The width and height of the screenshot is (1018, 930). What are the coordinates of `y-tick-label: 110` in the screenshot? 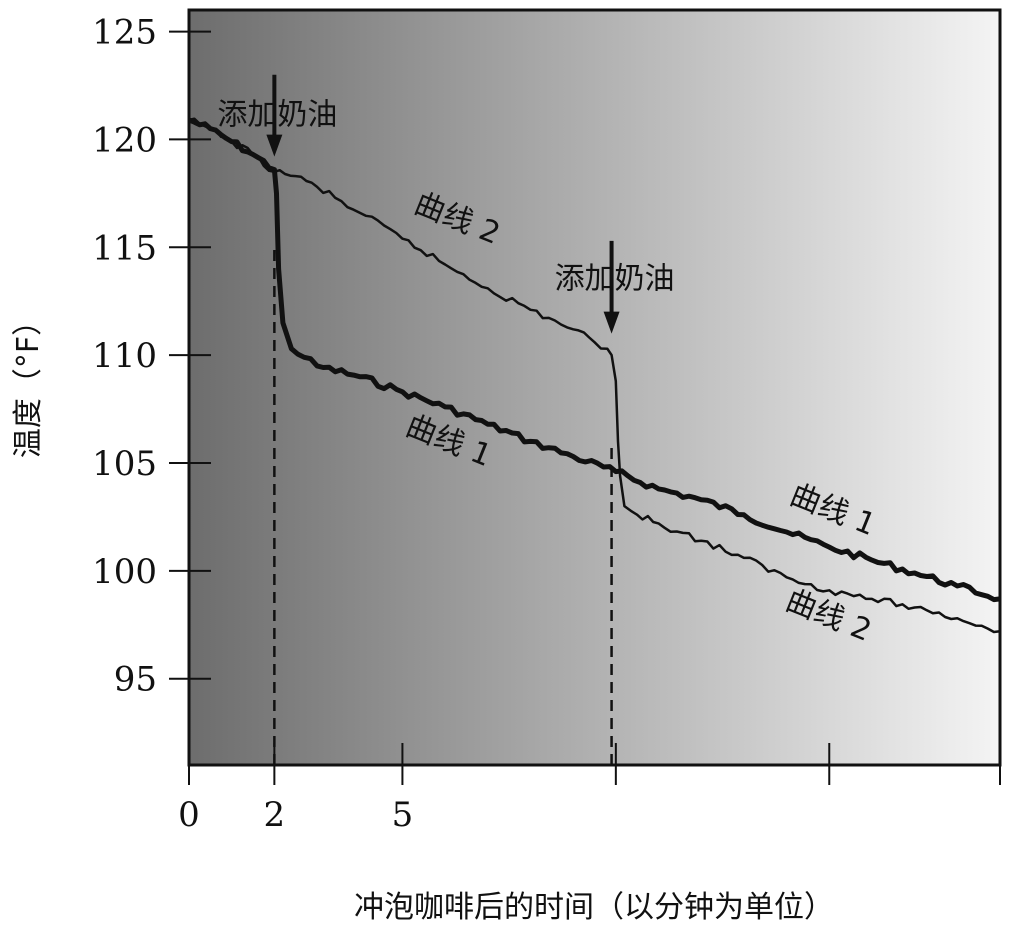 It's located at (124, 356).